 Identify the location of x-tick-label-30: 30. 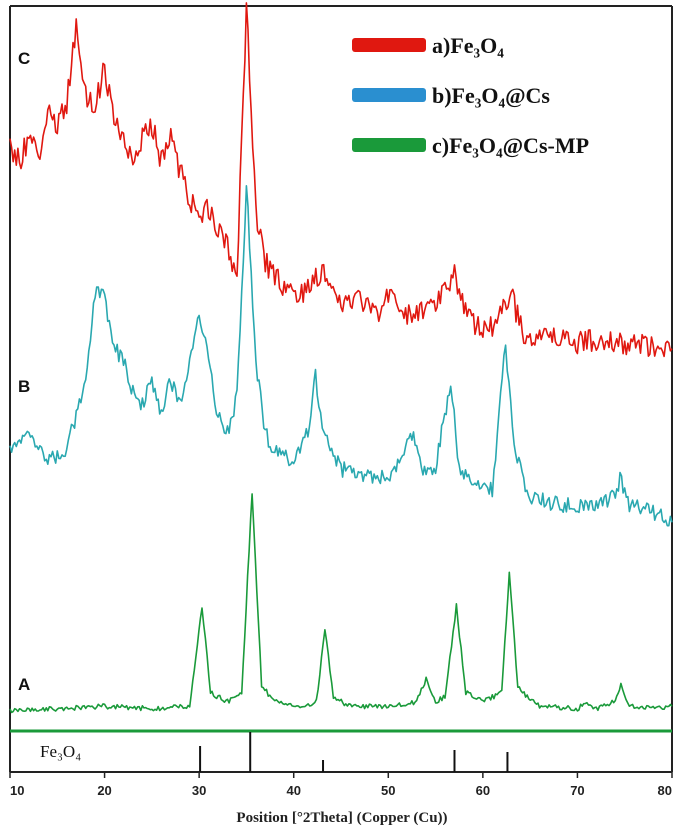
(199, 790).